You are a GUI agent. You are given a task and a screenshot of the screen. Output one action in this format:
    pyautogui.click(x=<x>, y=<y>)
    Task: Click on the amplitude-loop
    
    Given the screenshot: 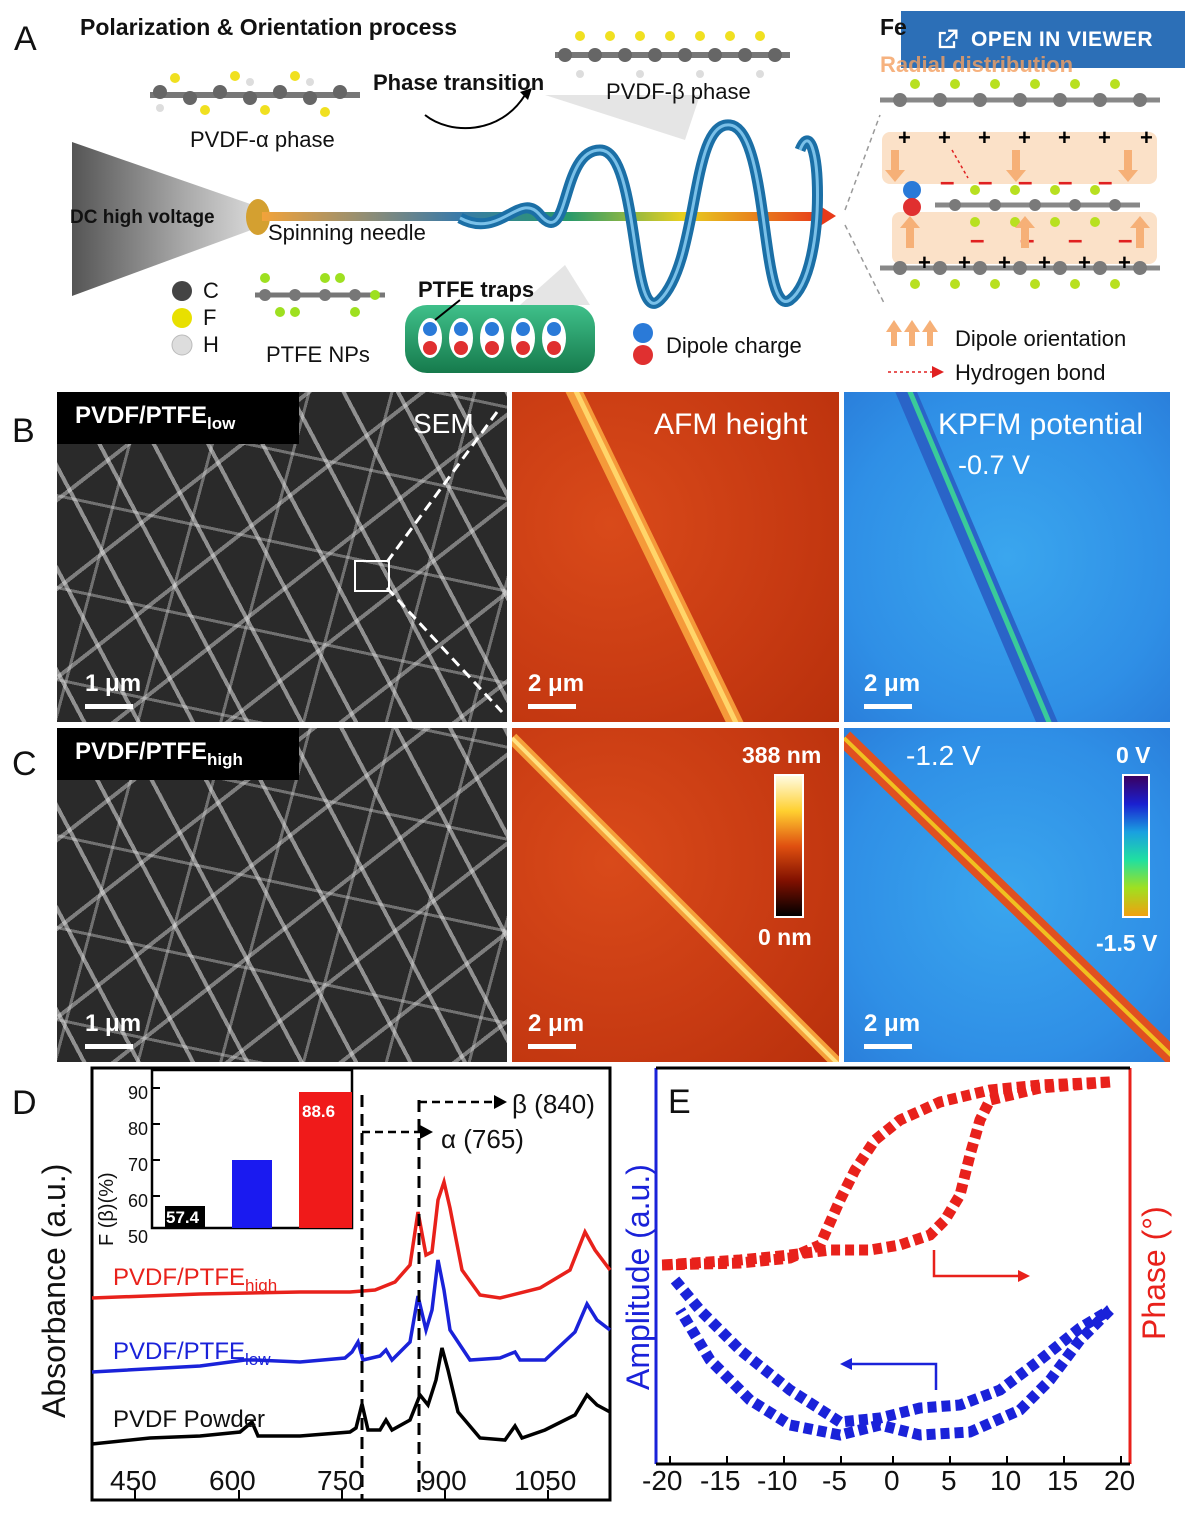 What is the action you would take?
    pyautogui.click(x=892, y=1358)
    